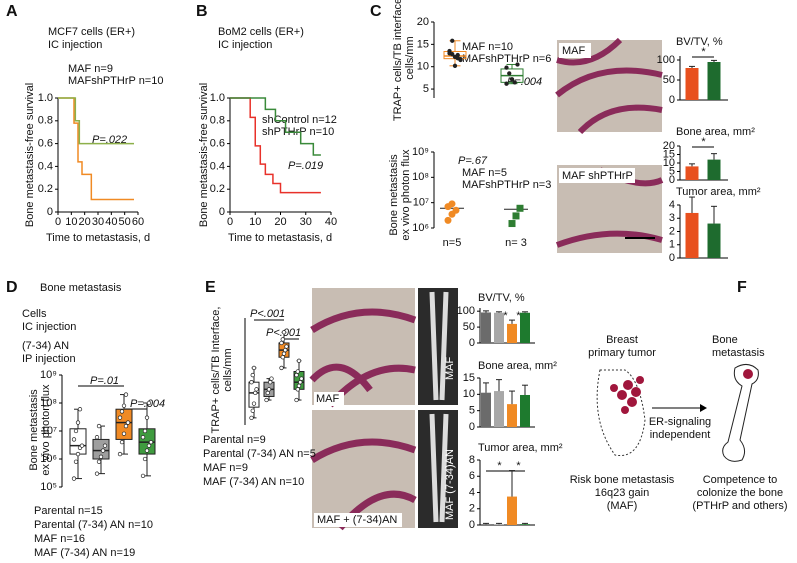 The height and width of the screenshot is (563, 797). What do you see at coordinates (420, 177) in the screenshot?
I see `y-tick-label: 10⁸` at bounding box center [420, 177].